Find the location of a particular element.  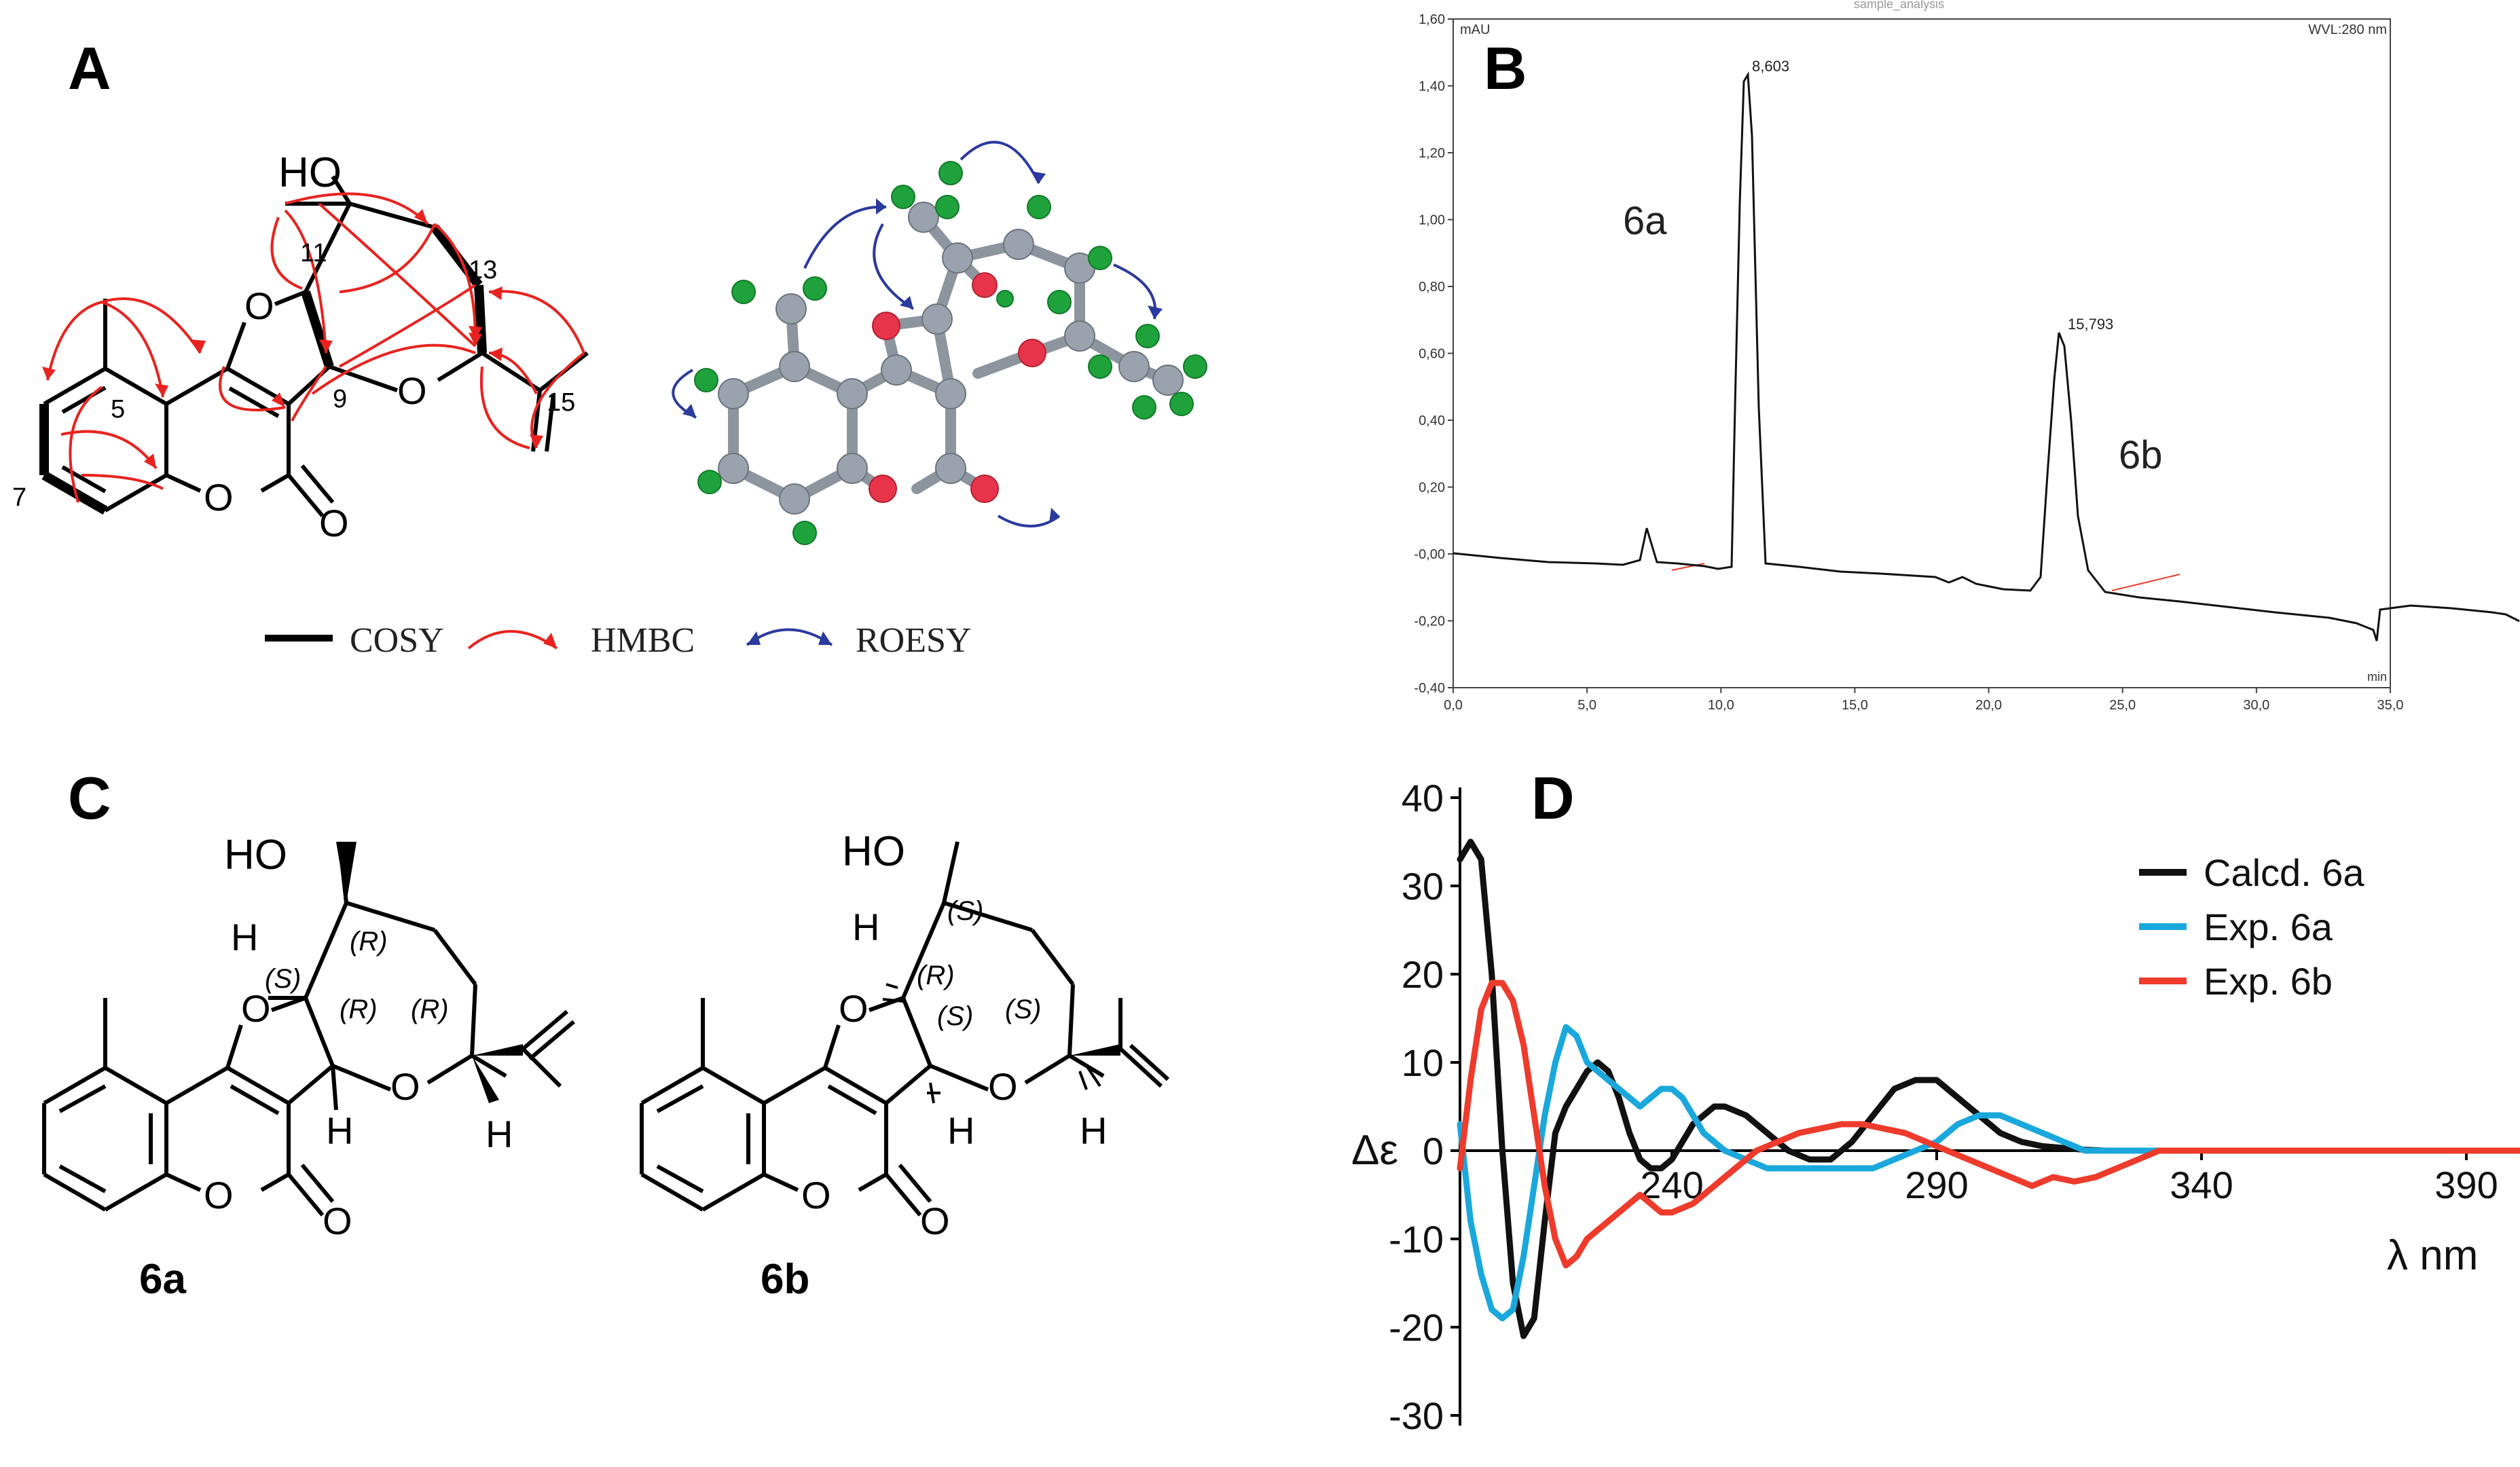

chrom-x-tick-label: 0,0 is located at coordinates (1454, 705).